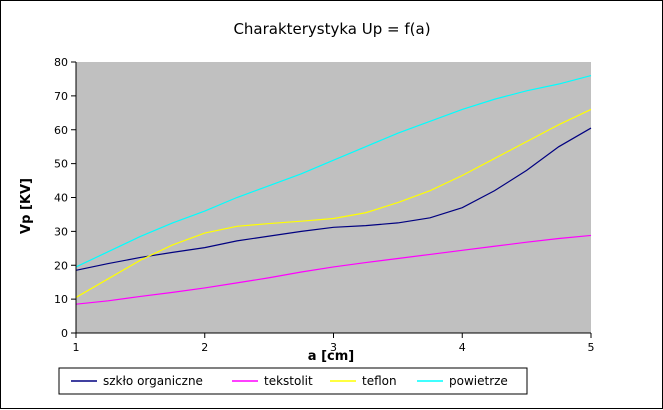  Describe the element at coordinates (61, 62) in the screenshot. I see `y-tick-label: 80` at that location.